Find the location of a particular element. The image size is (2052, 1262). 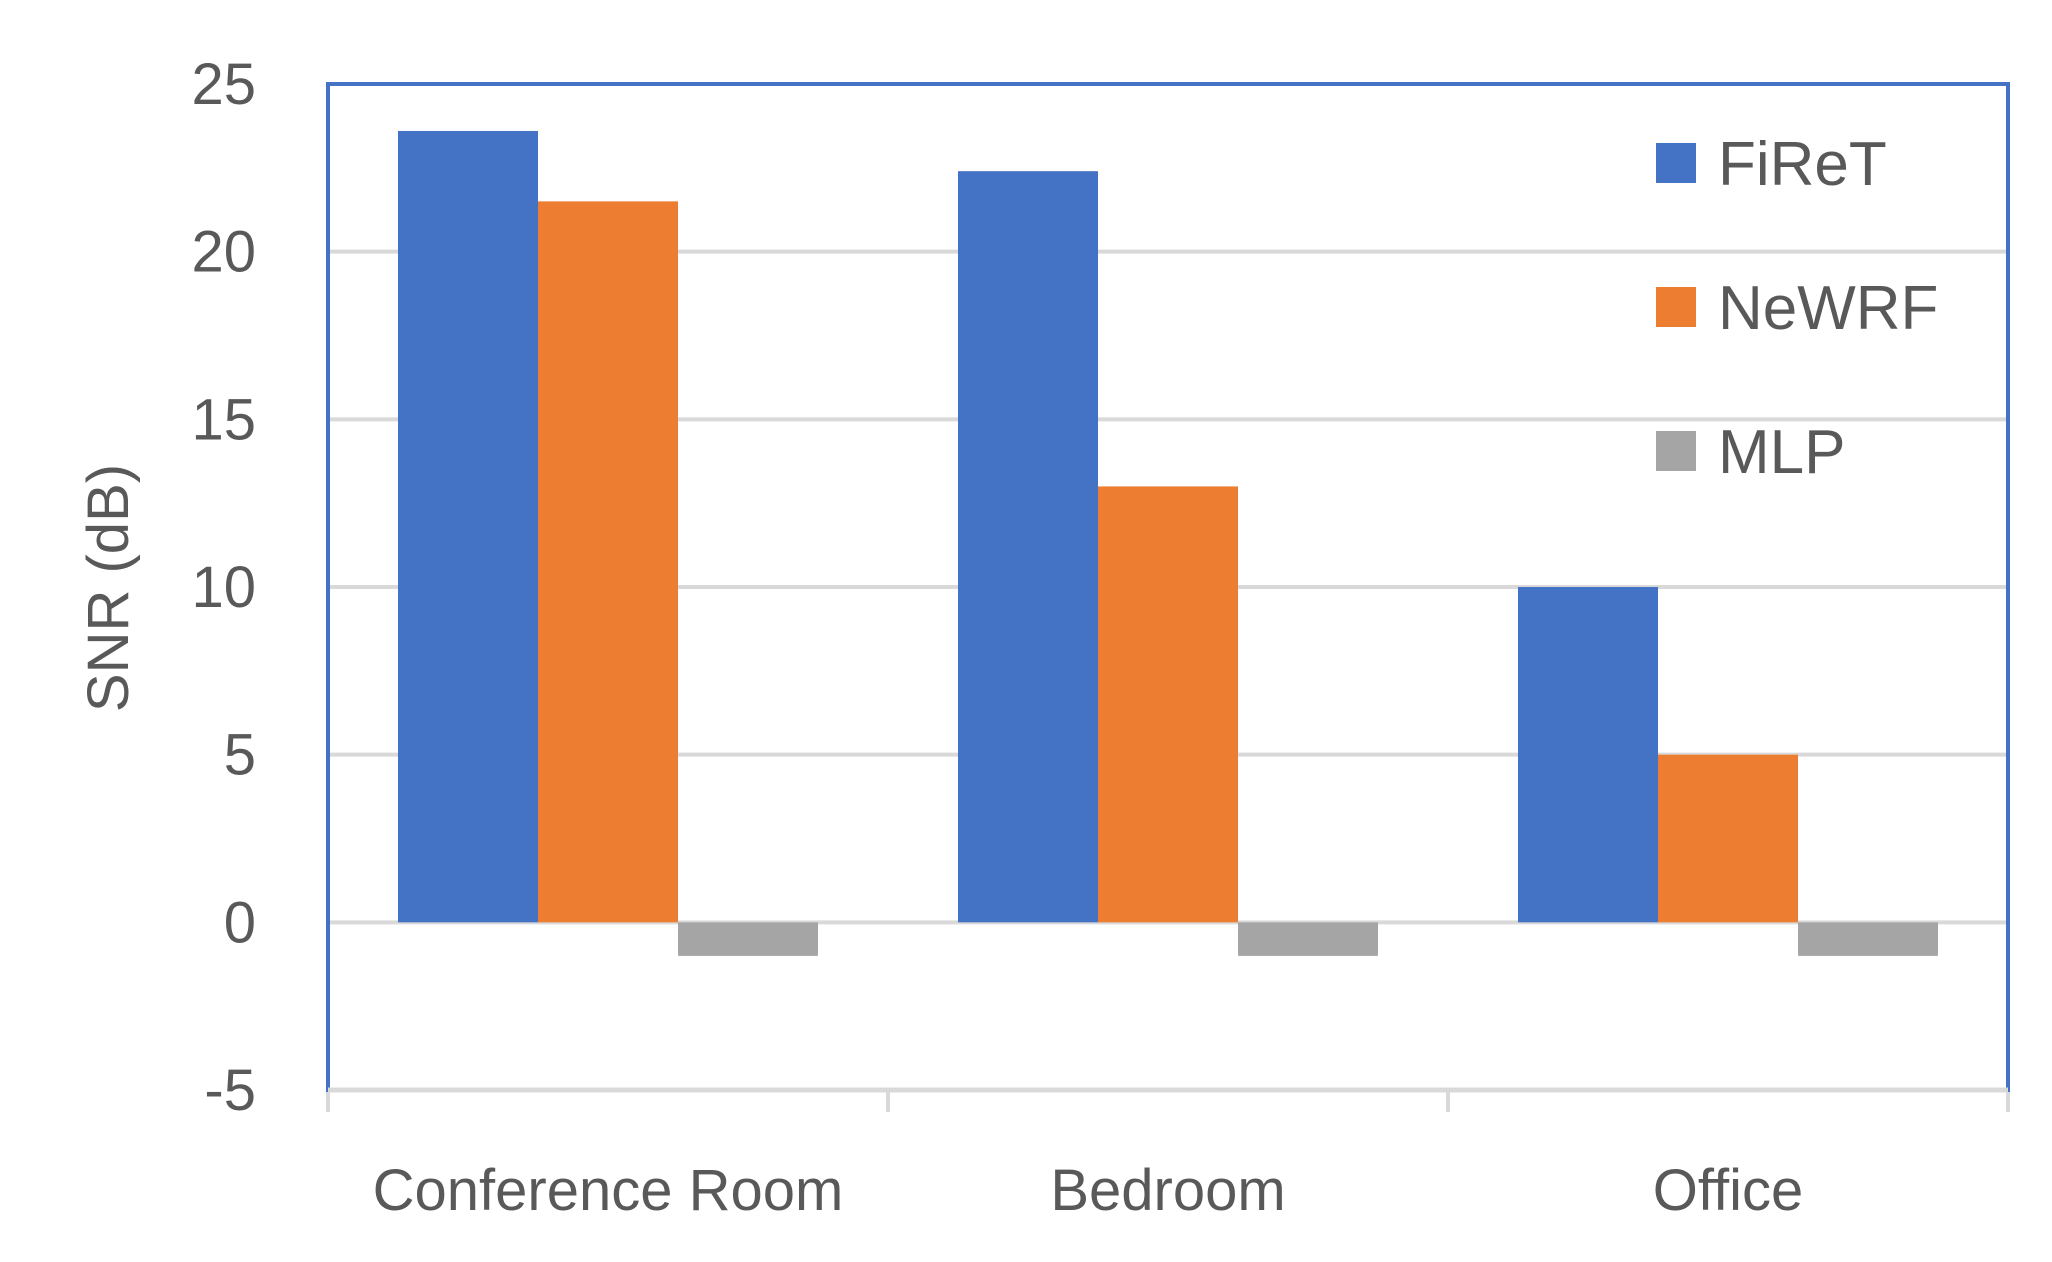

x-tick-labels: Conference Room Bedroom Office is located at coordinates (1088, 1190).